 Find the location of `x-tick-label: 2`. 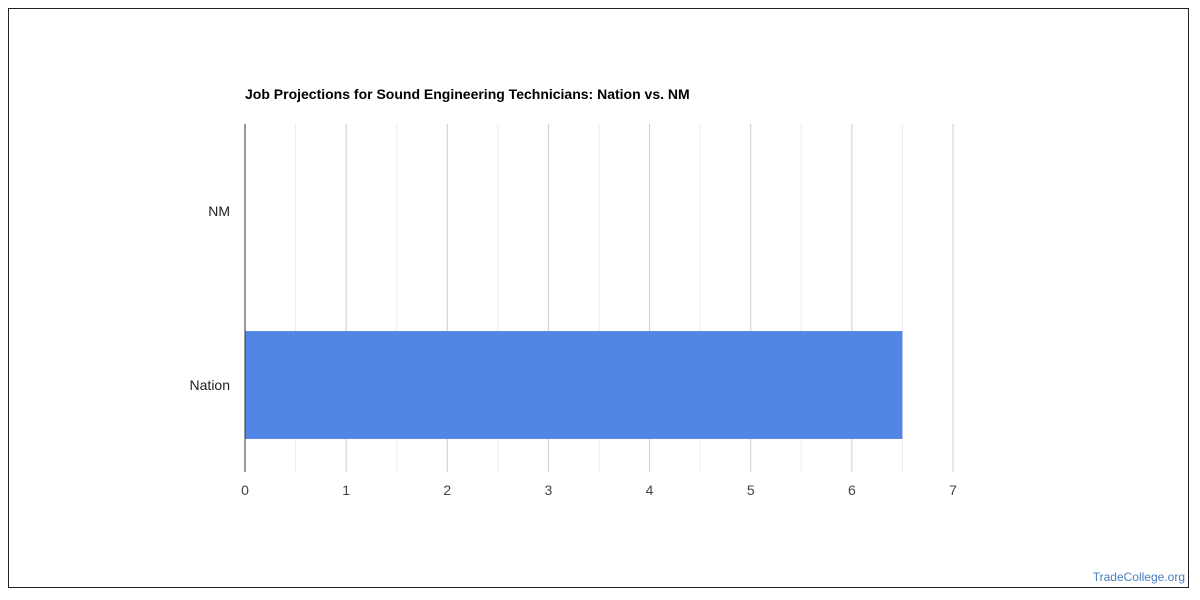

x-tick-label: 2 is located at coordinates (447, 490).